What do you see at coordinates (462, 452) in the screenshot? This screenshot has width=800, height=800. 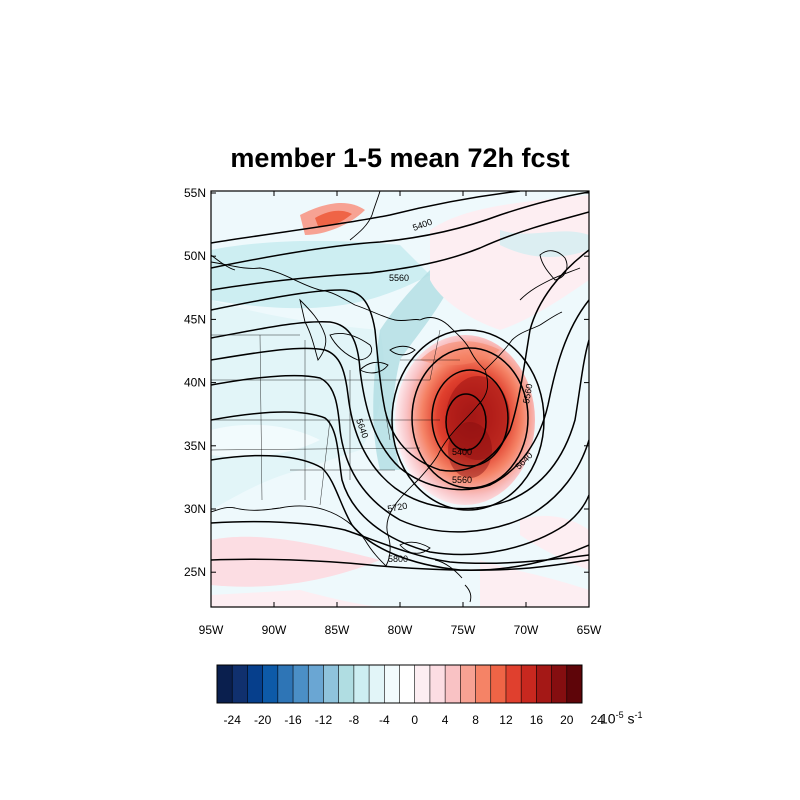 I see `contour-label: 5400` at bounding box center [462, 452].